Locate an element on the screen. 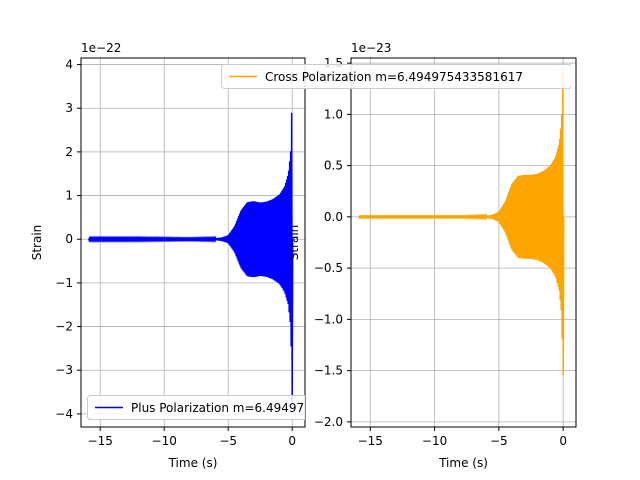 This screenshot has width=640, height=480. y-tick-label: 1 is located at coordinates (69, 196).